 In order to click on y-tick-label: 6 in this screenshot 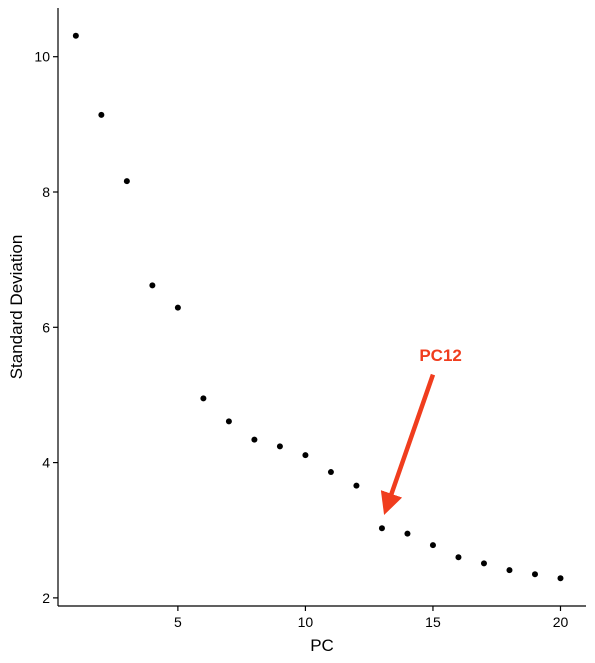, I will do `click(46, 327)`.